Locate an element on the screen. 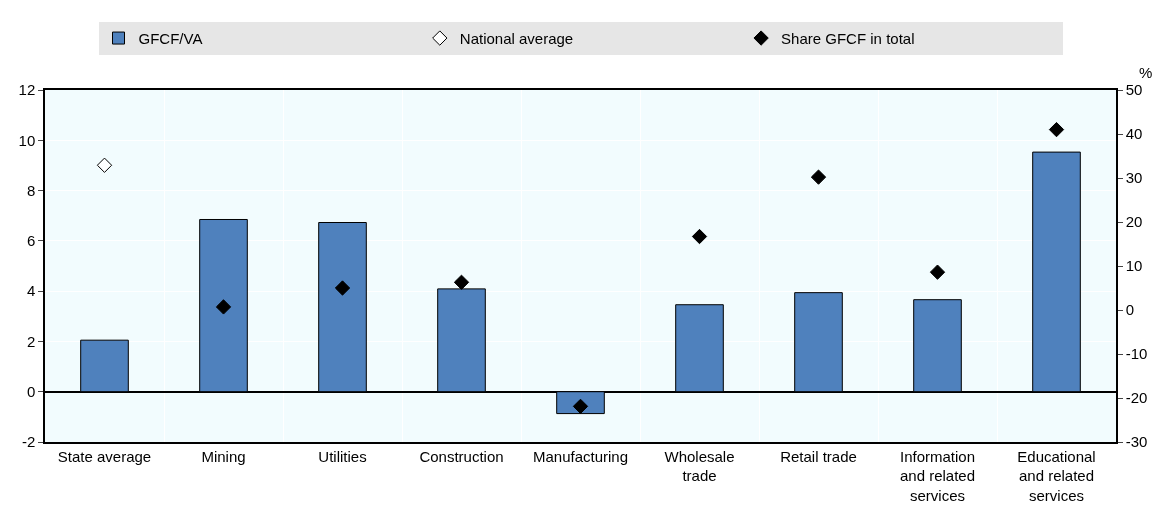 Image resolution: width=1161 pixels, height=517 pixels. x-tick-label: Information and related services is located at coordinates (937, 475).